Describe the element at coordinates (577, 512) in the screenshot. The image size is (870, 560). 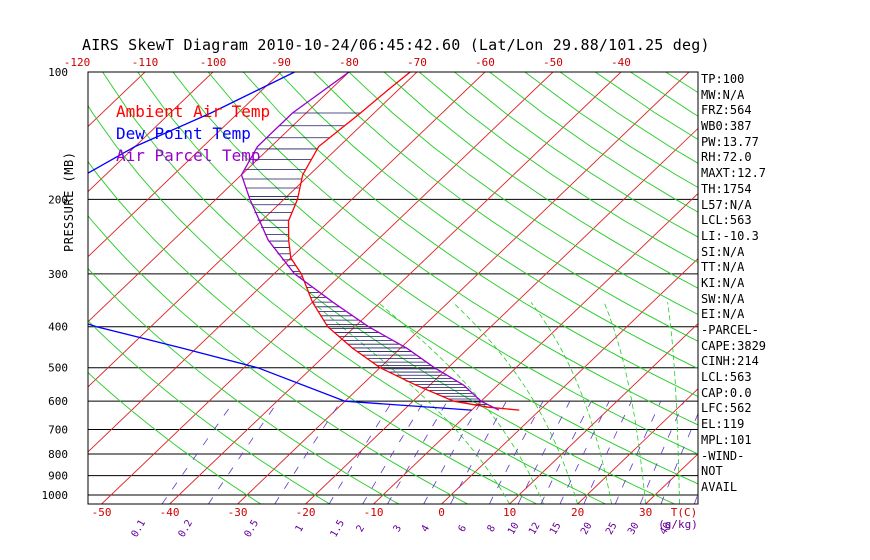
I see `bottom-temp-tick-label: 20` at that location.